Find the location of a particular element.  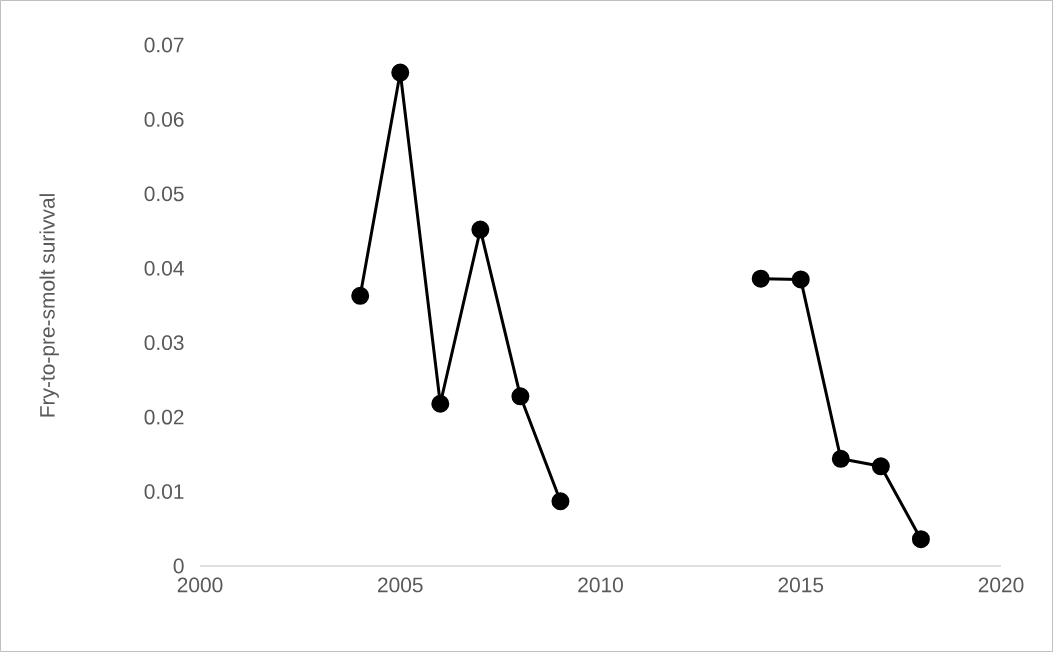

y-tick-label: 0 is located at coordinates (178, 566).